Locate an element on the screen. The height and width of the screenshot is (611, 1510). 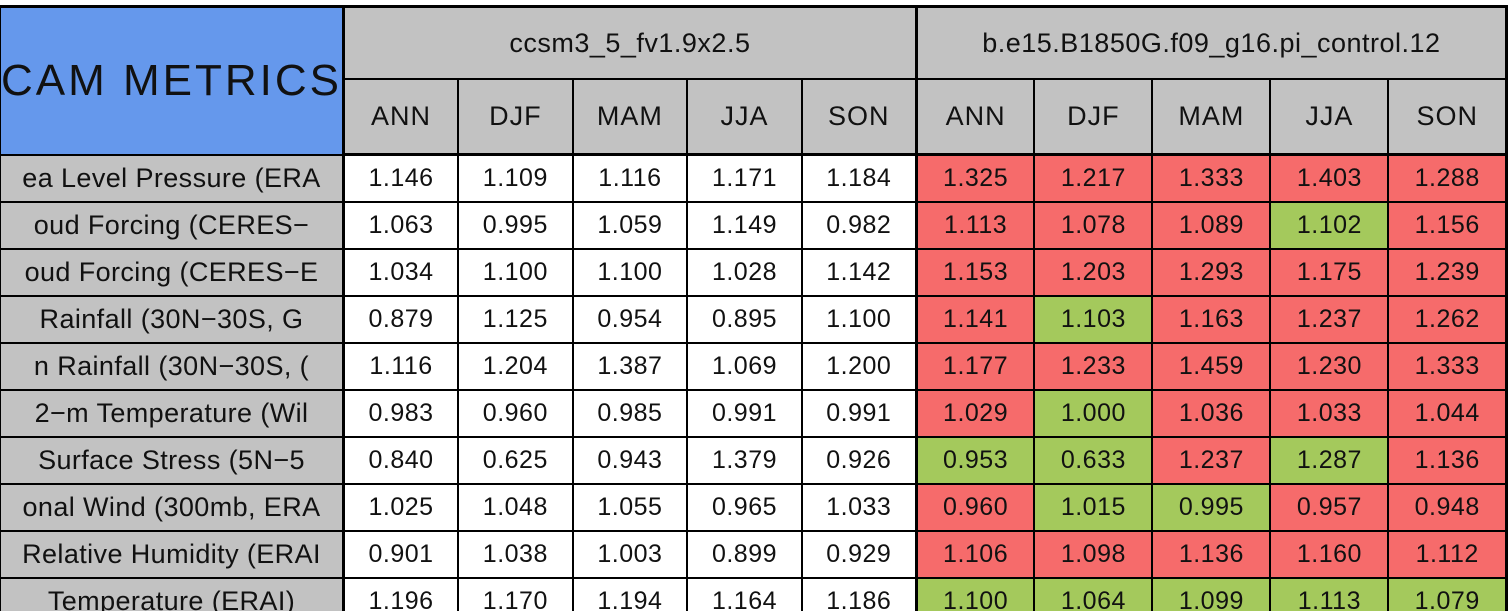
model1-value-cell: 0.926 is located at coordinates (859, 460).